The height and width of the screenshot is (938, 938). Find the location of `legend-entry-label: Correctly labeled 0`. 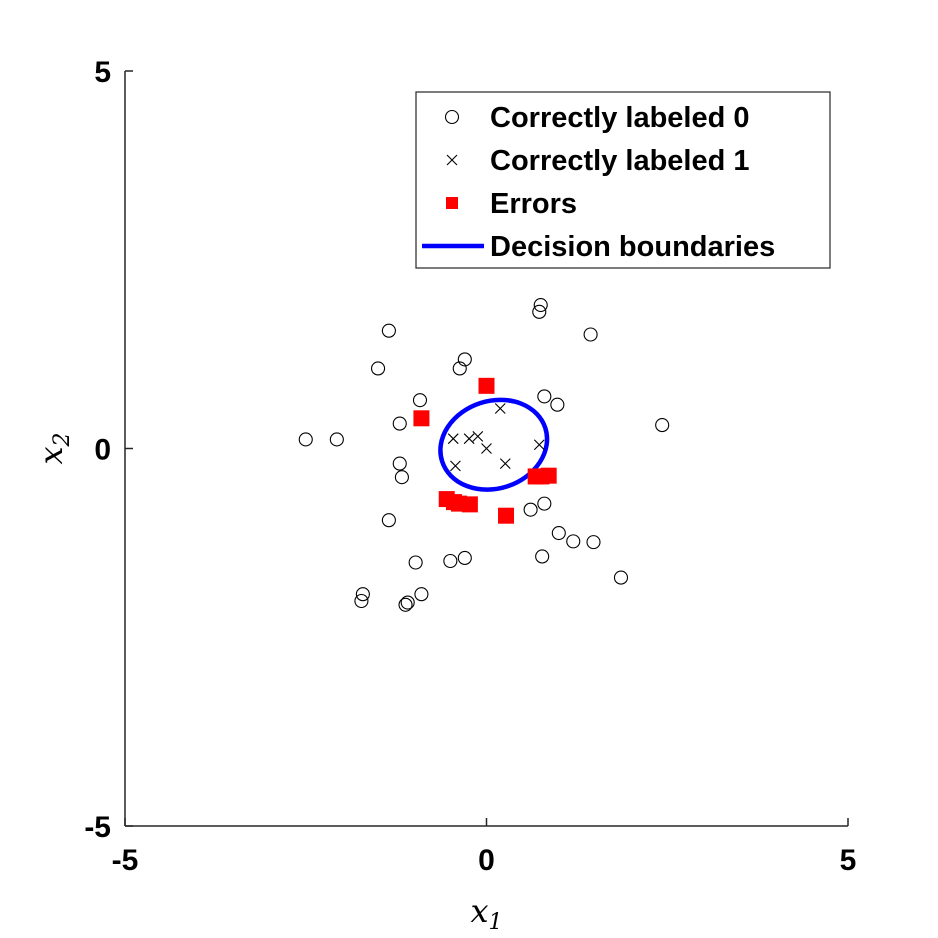

legend-entry-label: Correctly labeled 0 is located at coordinates (620, 118).